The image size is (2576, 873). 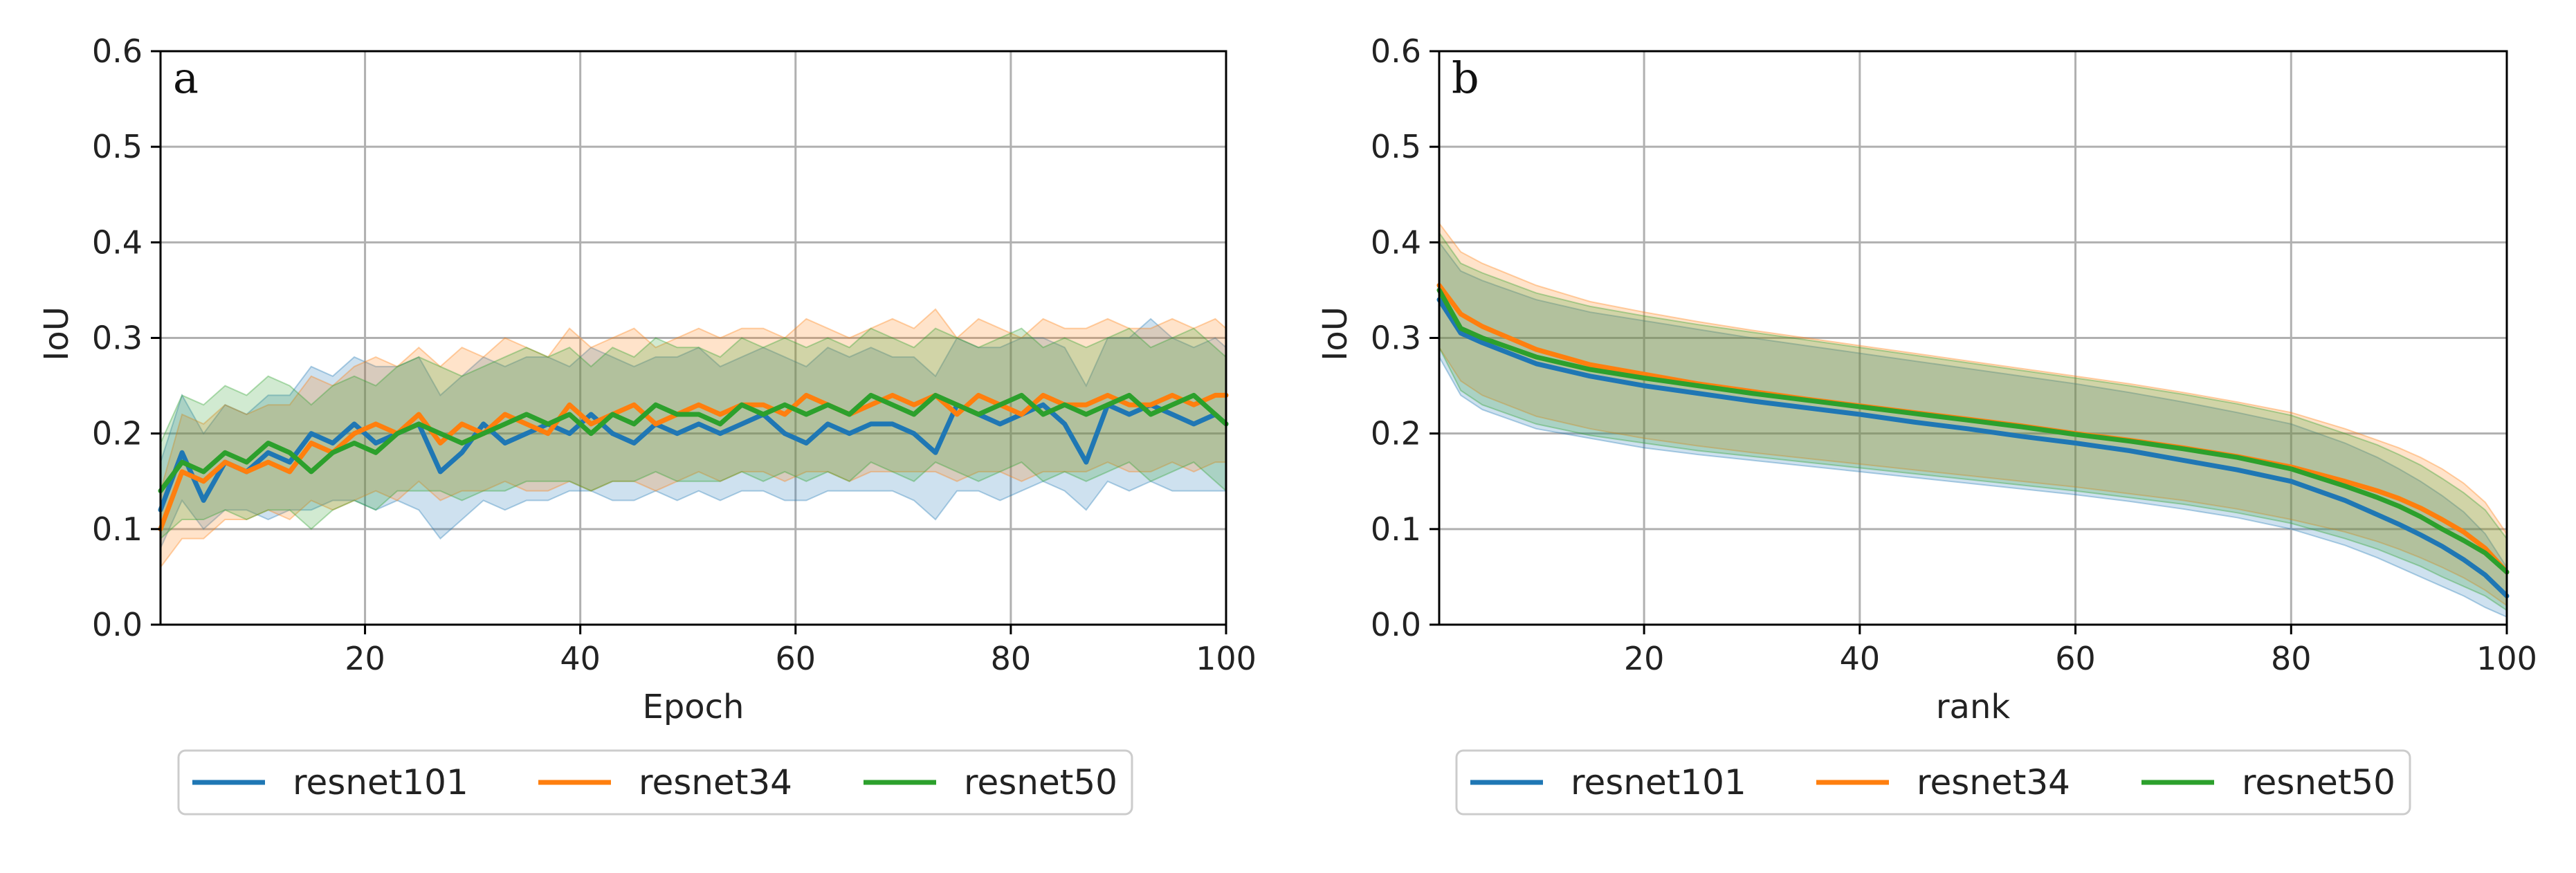 What do you see at coordinates (1974, 707) in the screenshot?
I see `x-axis-label: rank` at bounding box center [1974, 707].